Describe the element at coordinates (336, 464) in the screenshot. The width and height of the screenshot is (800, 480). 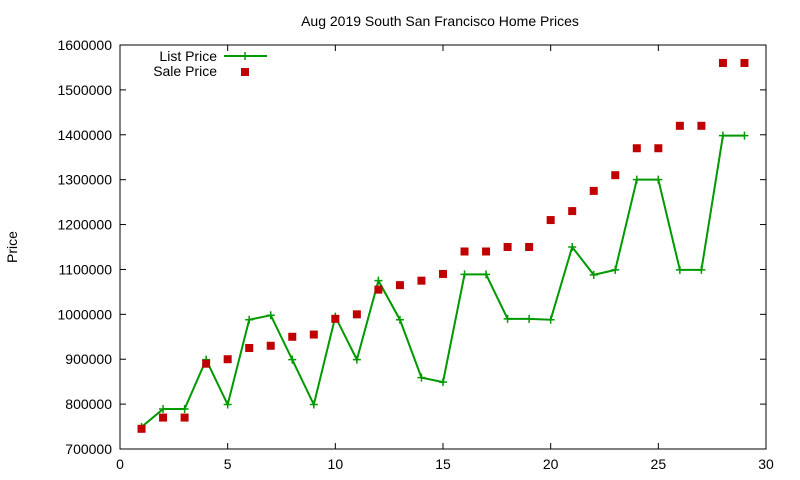
I see `x-tick-label: 10` at that location.